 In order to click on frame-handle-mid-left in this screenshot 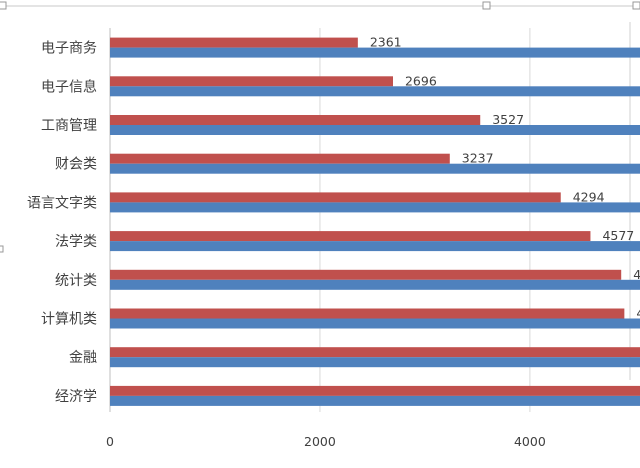, I will do `click(2, 249)`.